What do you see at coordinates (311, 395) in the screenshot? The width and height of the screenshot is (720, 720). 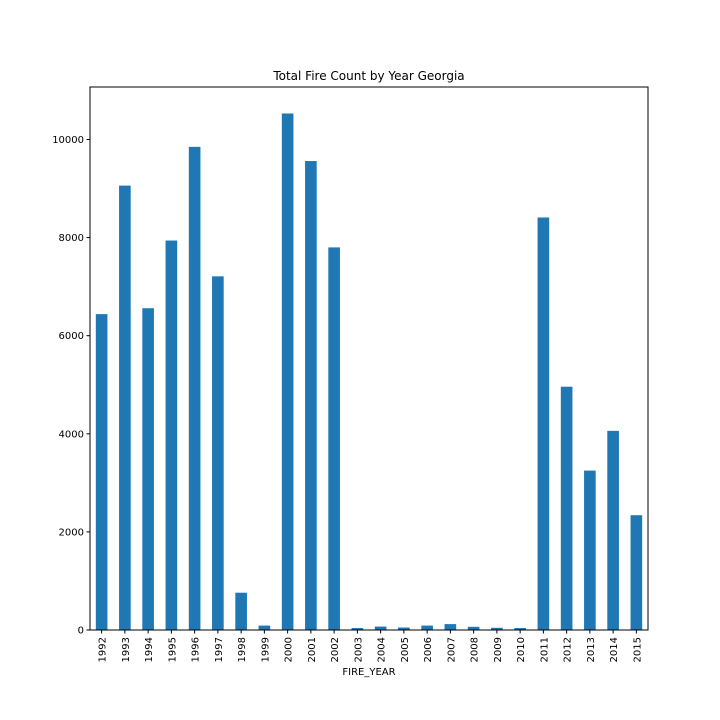 I see `bar-2001` at bounding box center [311, 395].